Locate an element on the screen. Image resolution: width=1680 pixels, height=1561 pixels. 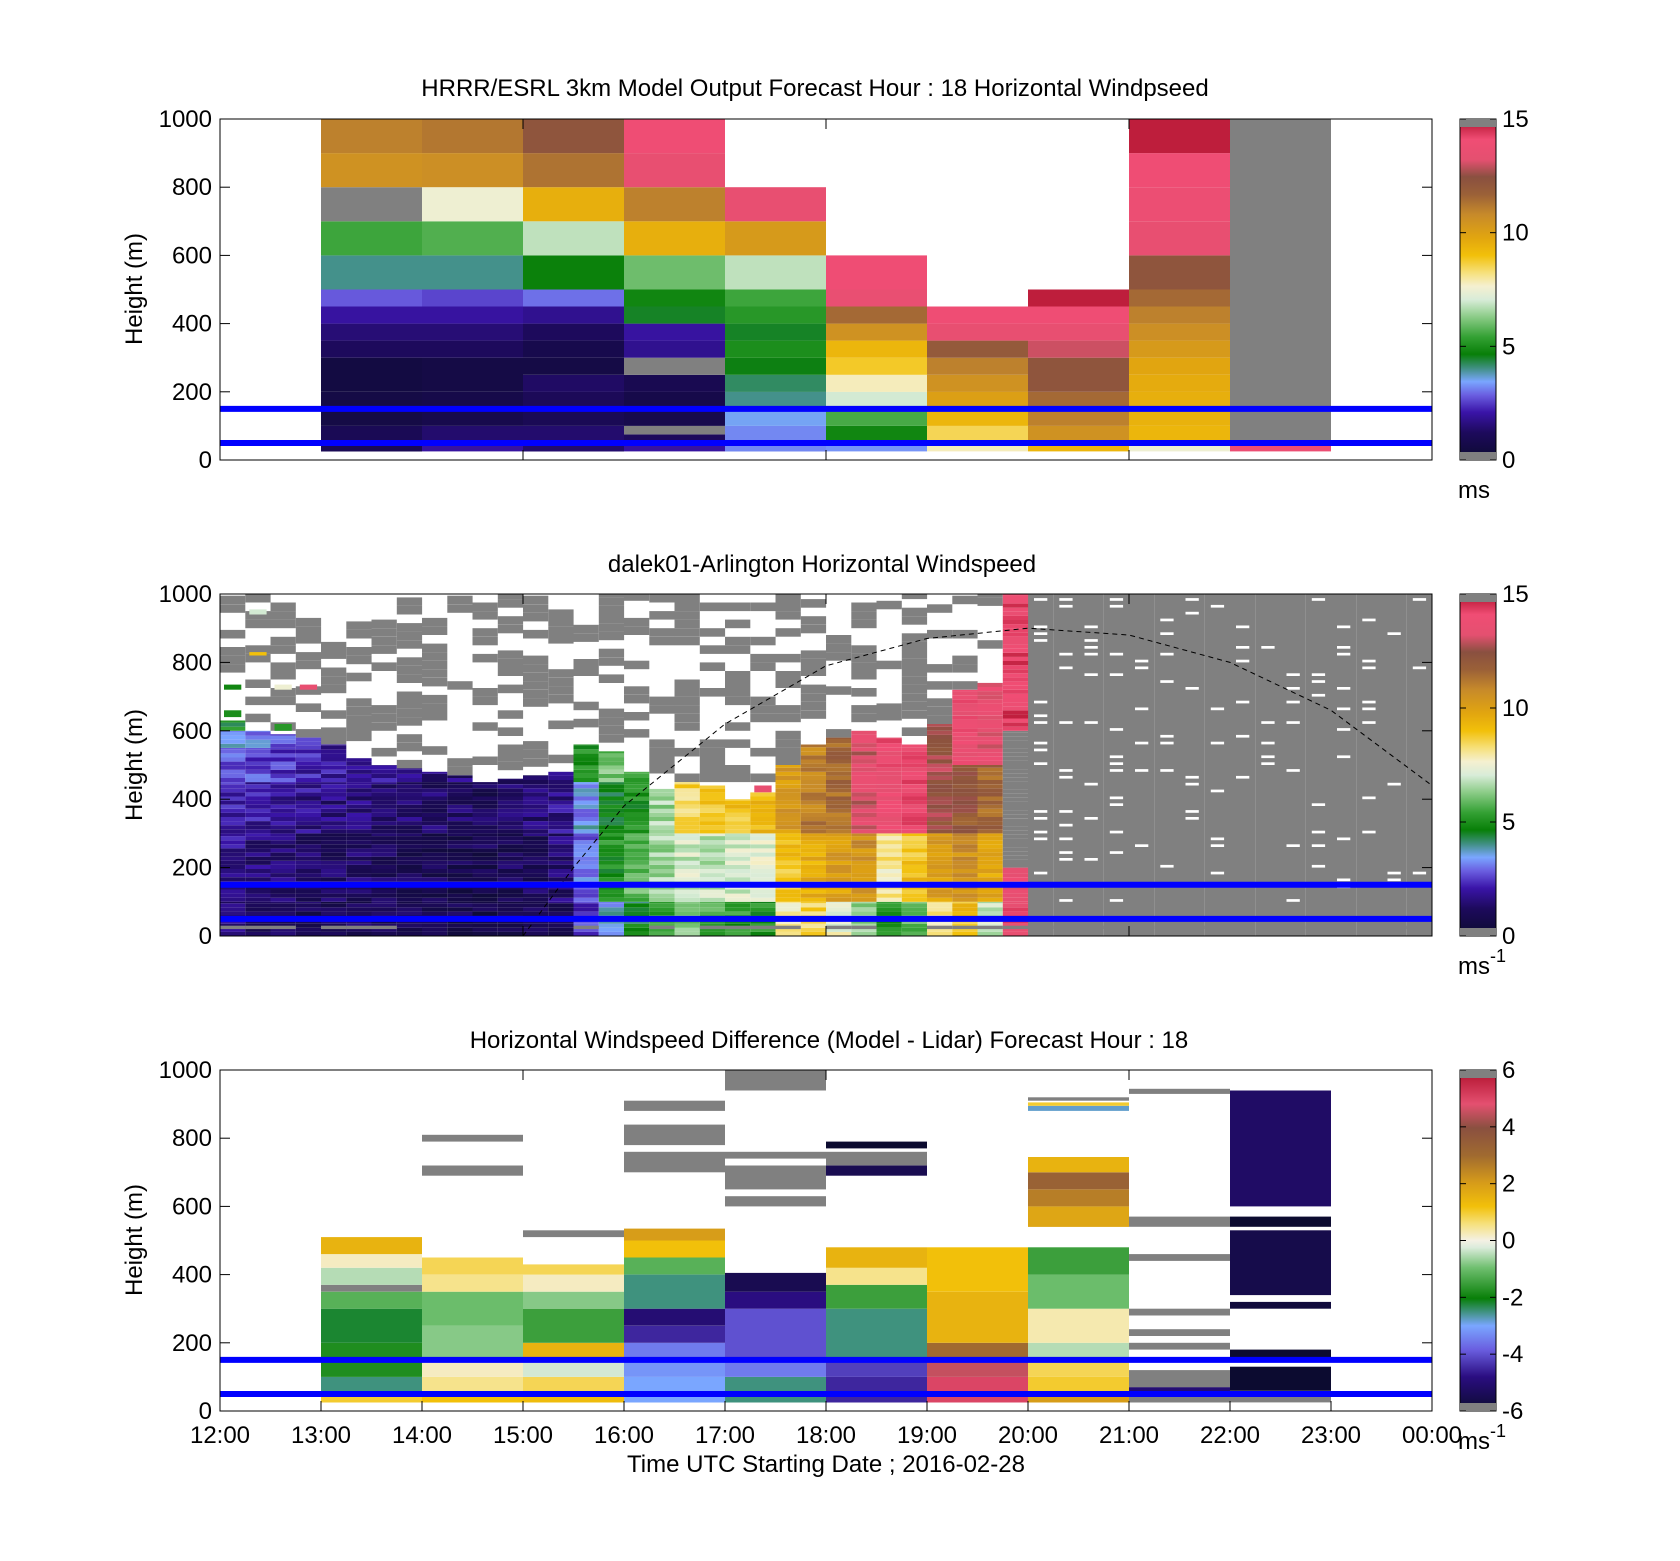
colorbar-tick-label: 10 is located at coordinates (1515, 233).